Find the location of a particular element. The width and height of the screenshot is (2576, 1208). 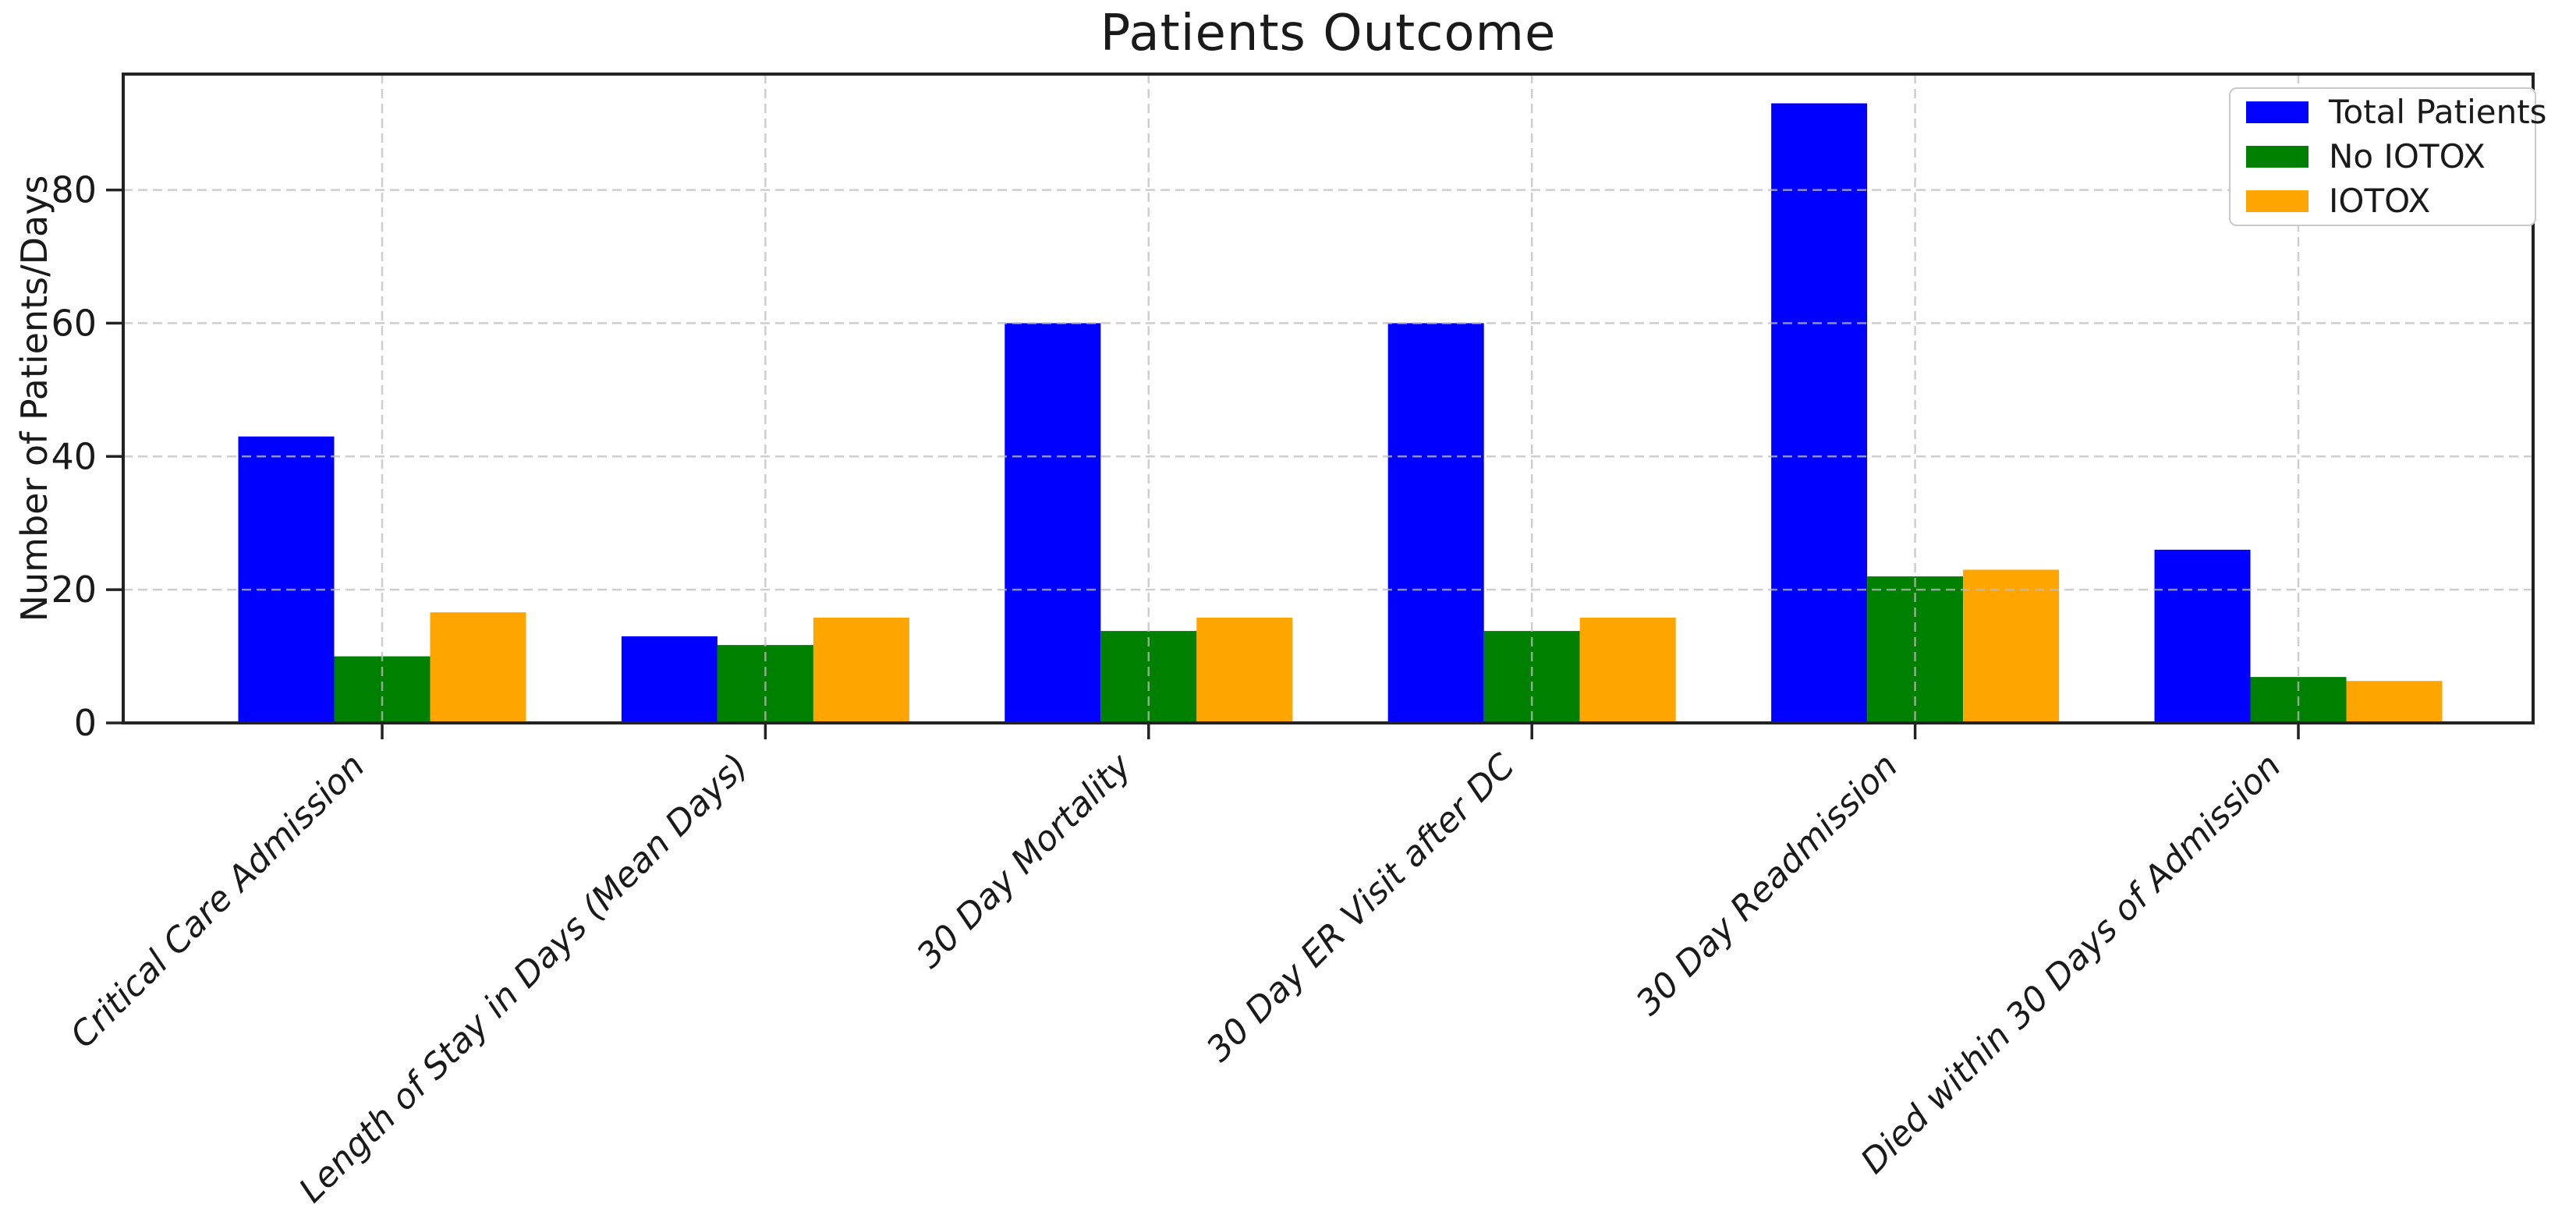

legend-item-no-iotox: No IOTOX is located at coordinates (2382, 156).